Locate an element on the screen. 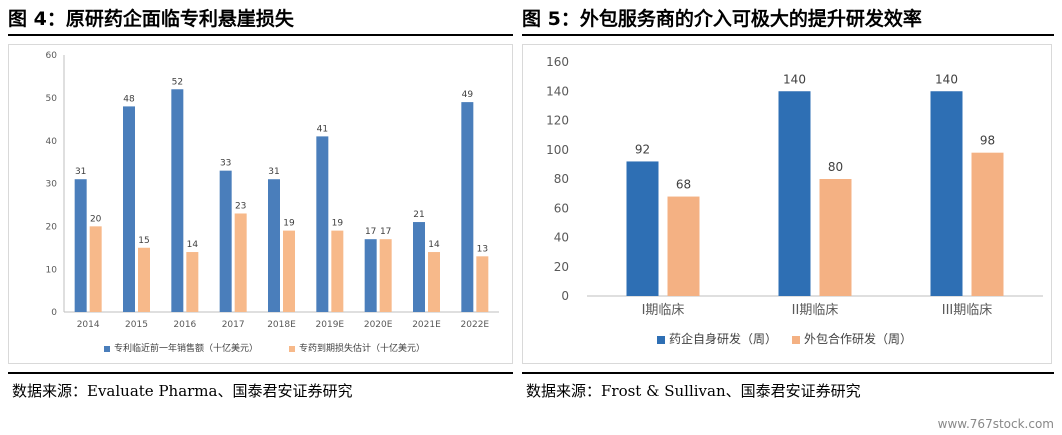  data-label: 98 is located at coordinates (987, 141).